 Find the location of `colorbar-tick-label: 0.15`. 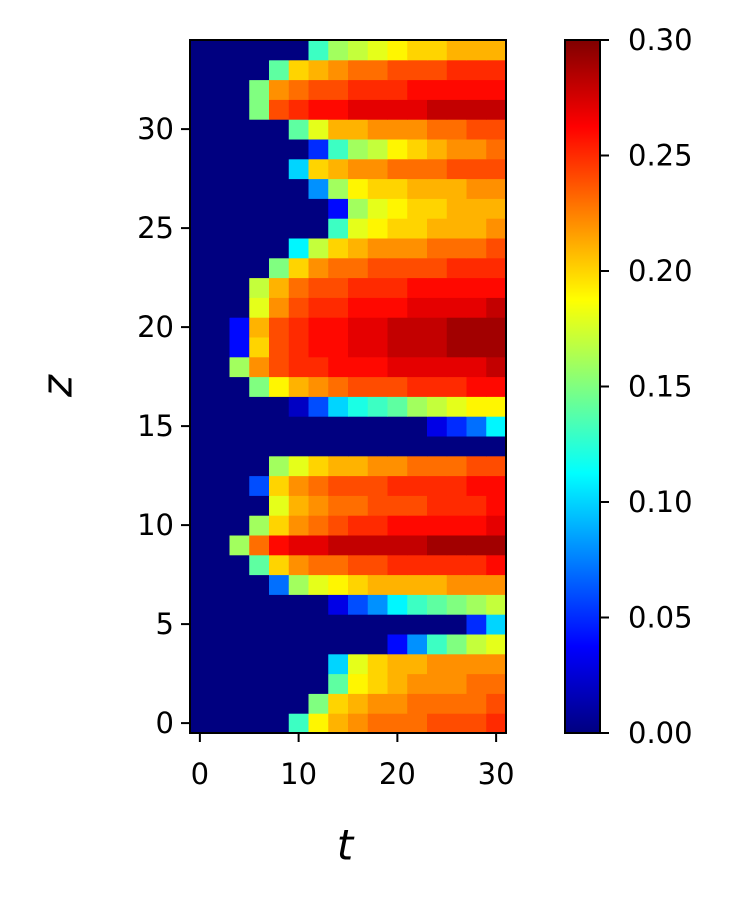

colorbar-tick-label: 0.15 is located at coordinates (660, 387).